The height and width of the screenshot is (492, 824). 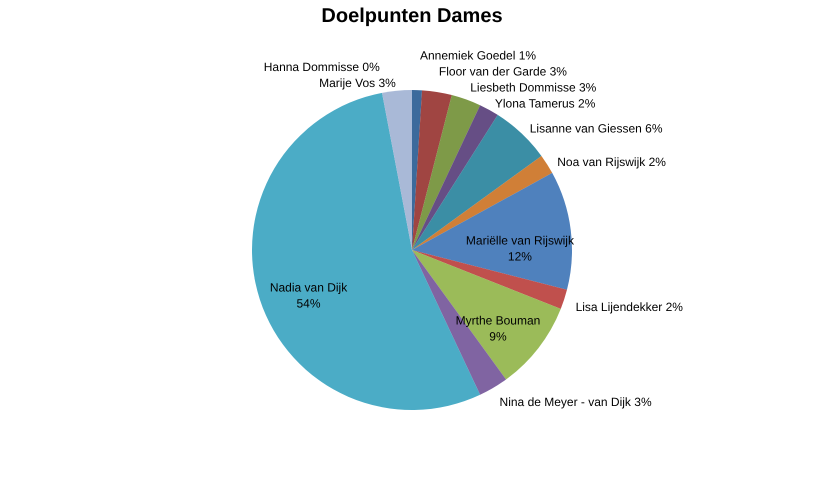 What do you see at coordinates (503, 71) in the screenshot?
I see `slice-label: Floor van der Garde 3%` at bounding box center [503, 71].